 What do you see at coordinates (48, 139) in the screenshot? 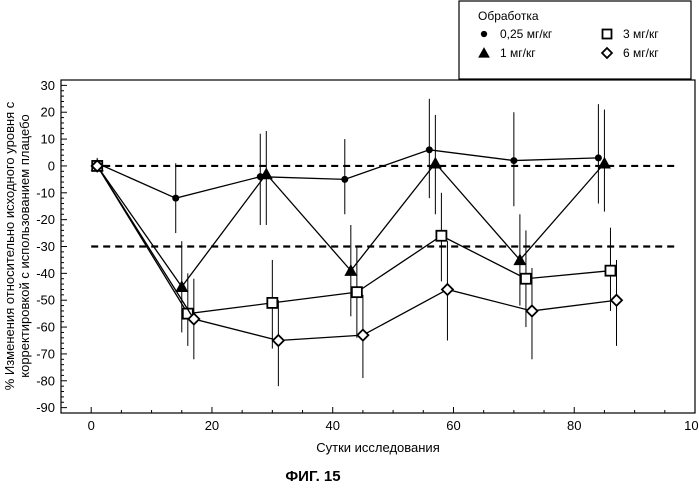
I see `y-tick-label: 10` at bounding box center [48, 139].